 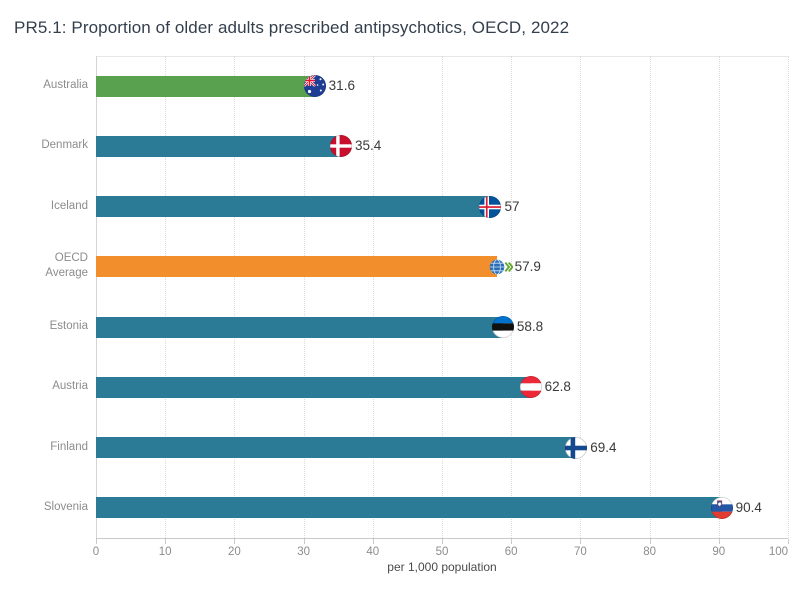 What do you see at coordinates (69, 446) in the screenshot?
I see `category-label-finland: Finland` at bounding box center [69, 446].